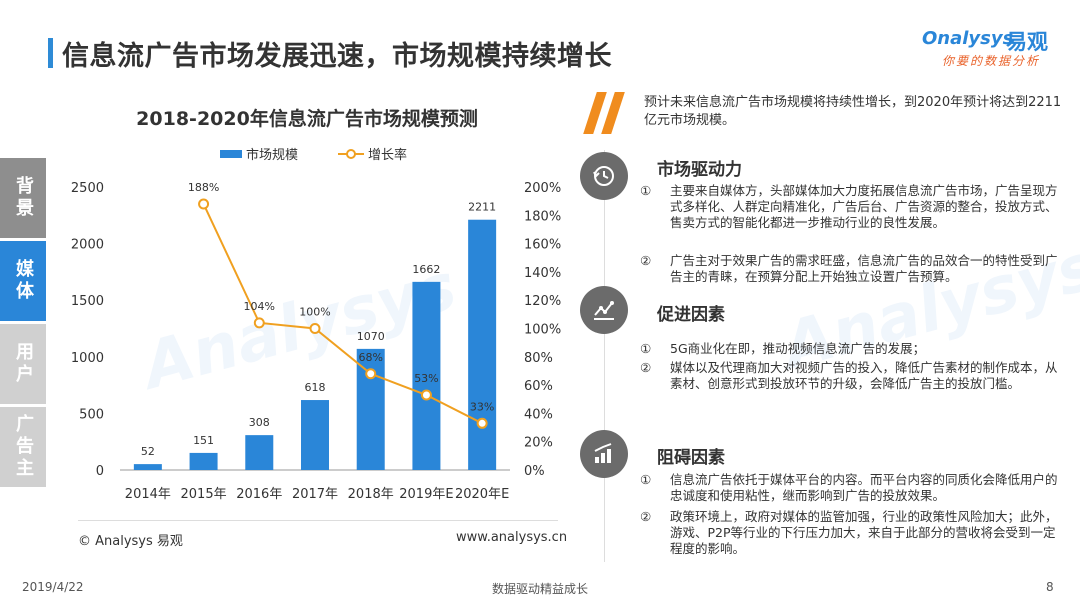 Image resolution: width=1080 pixels, height=607 pixels. What do you see at coordinates (426, 494) in the screenshot?
I see `x-tick-label: 2019年E` at bounding box center [426, 494].